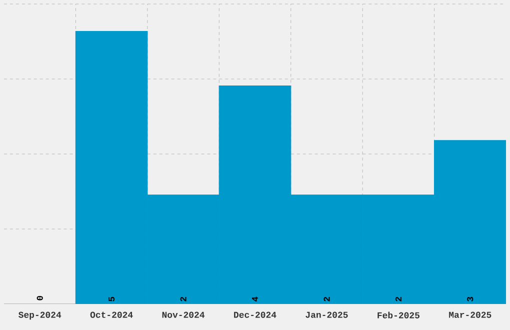 The width and height of the screenshot is (510, 330). I want to click on x-tick-label: Mar-2025, so click(470, 315).